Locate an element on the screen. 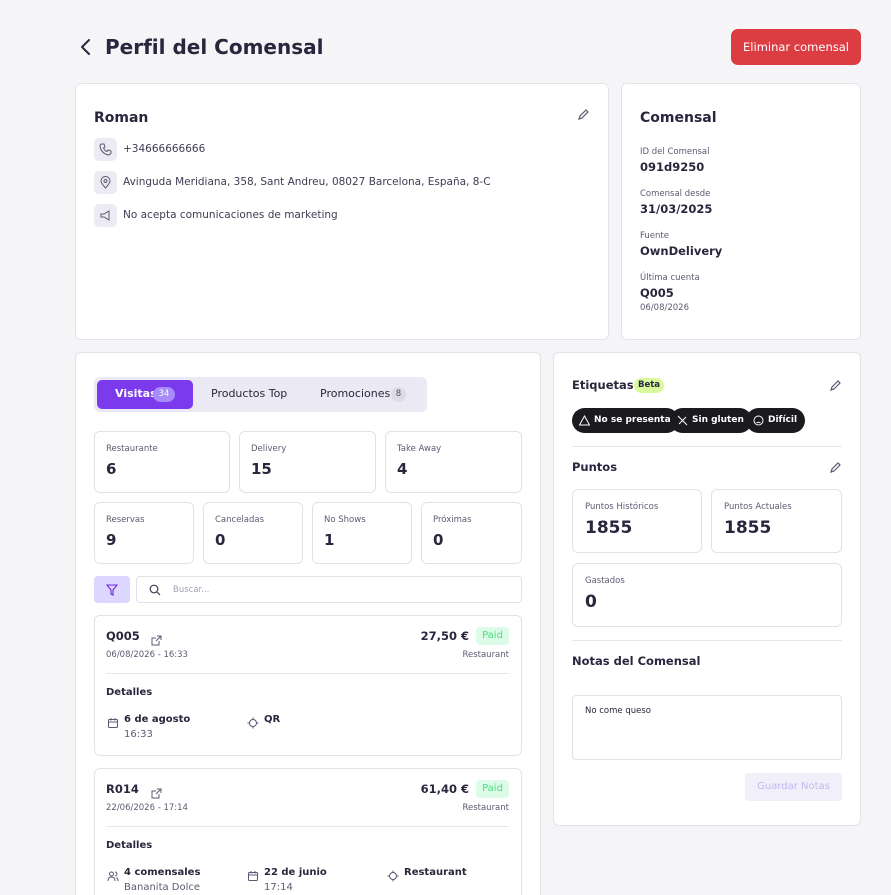 This screenshot has width=891, height=895. tag: Sin gluten is located at coordinates (711, 420).